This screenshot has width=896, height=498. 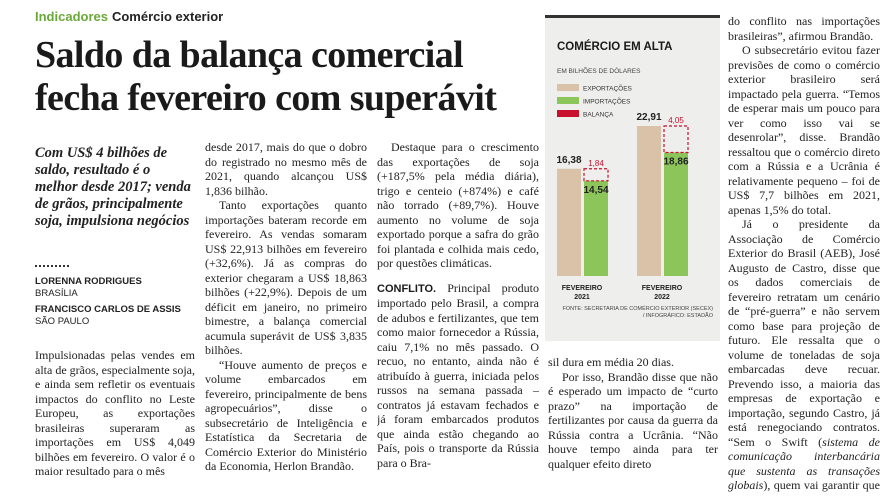 I want to click on topic: Comércio exterior, so click(x=167, y=16).